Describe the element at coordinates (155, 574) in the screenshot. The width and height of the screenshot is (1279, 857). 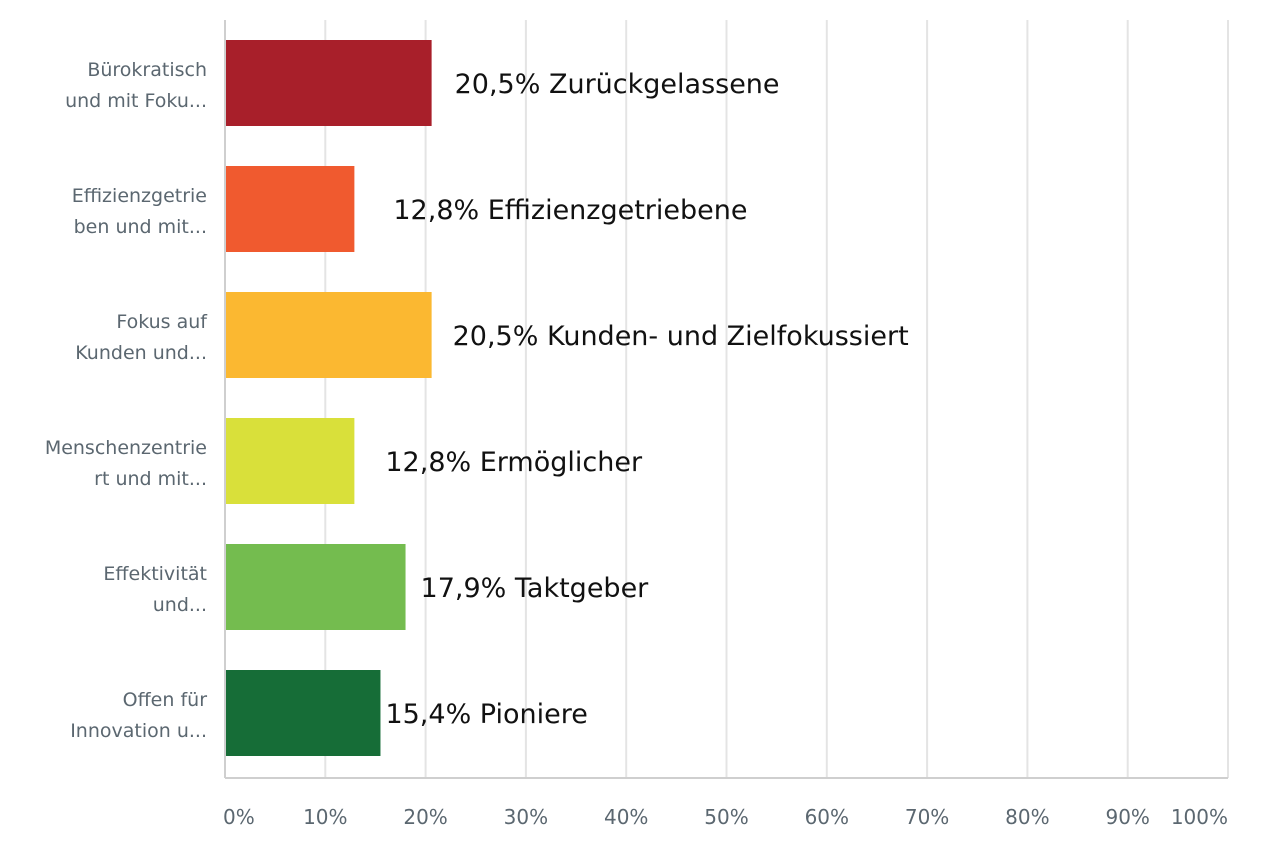
I see `category-label-line: Effektivität` at that location.